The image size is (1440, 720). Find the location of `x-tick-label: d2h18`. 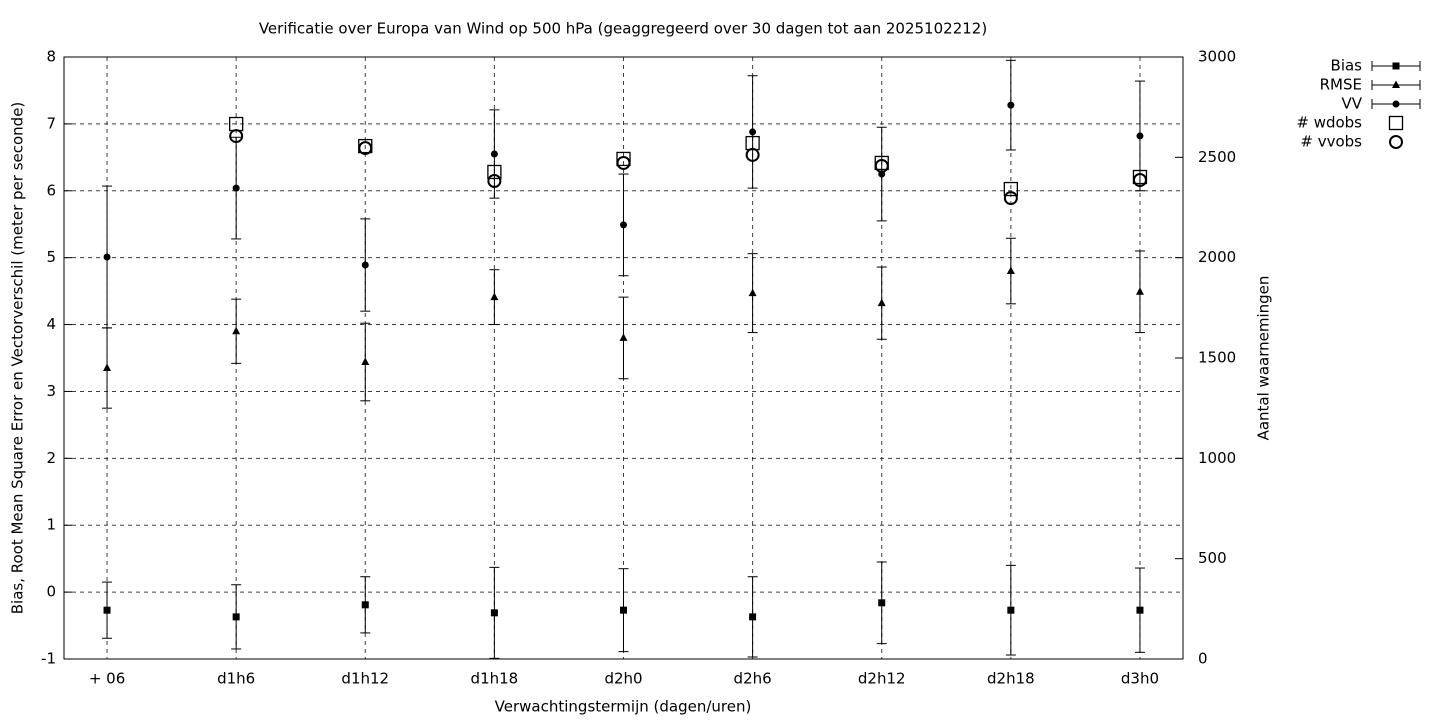

x-tick-label: d2h18 is located at coordinates (1011, 679).